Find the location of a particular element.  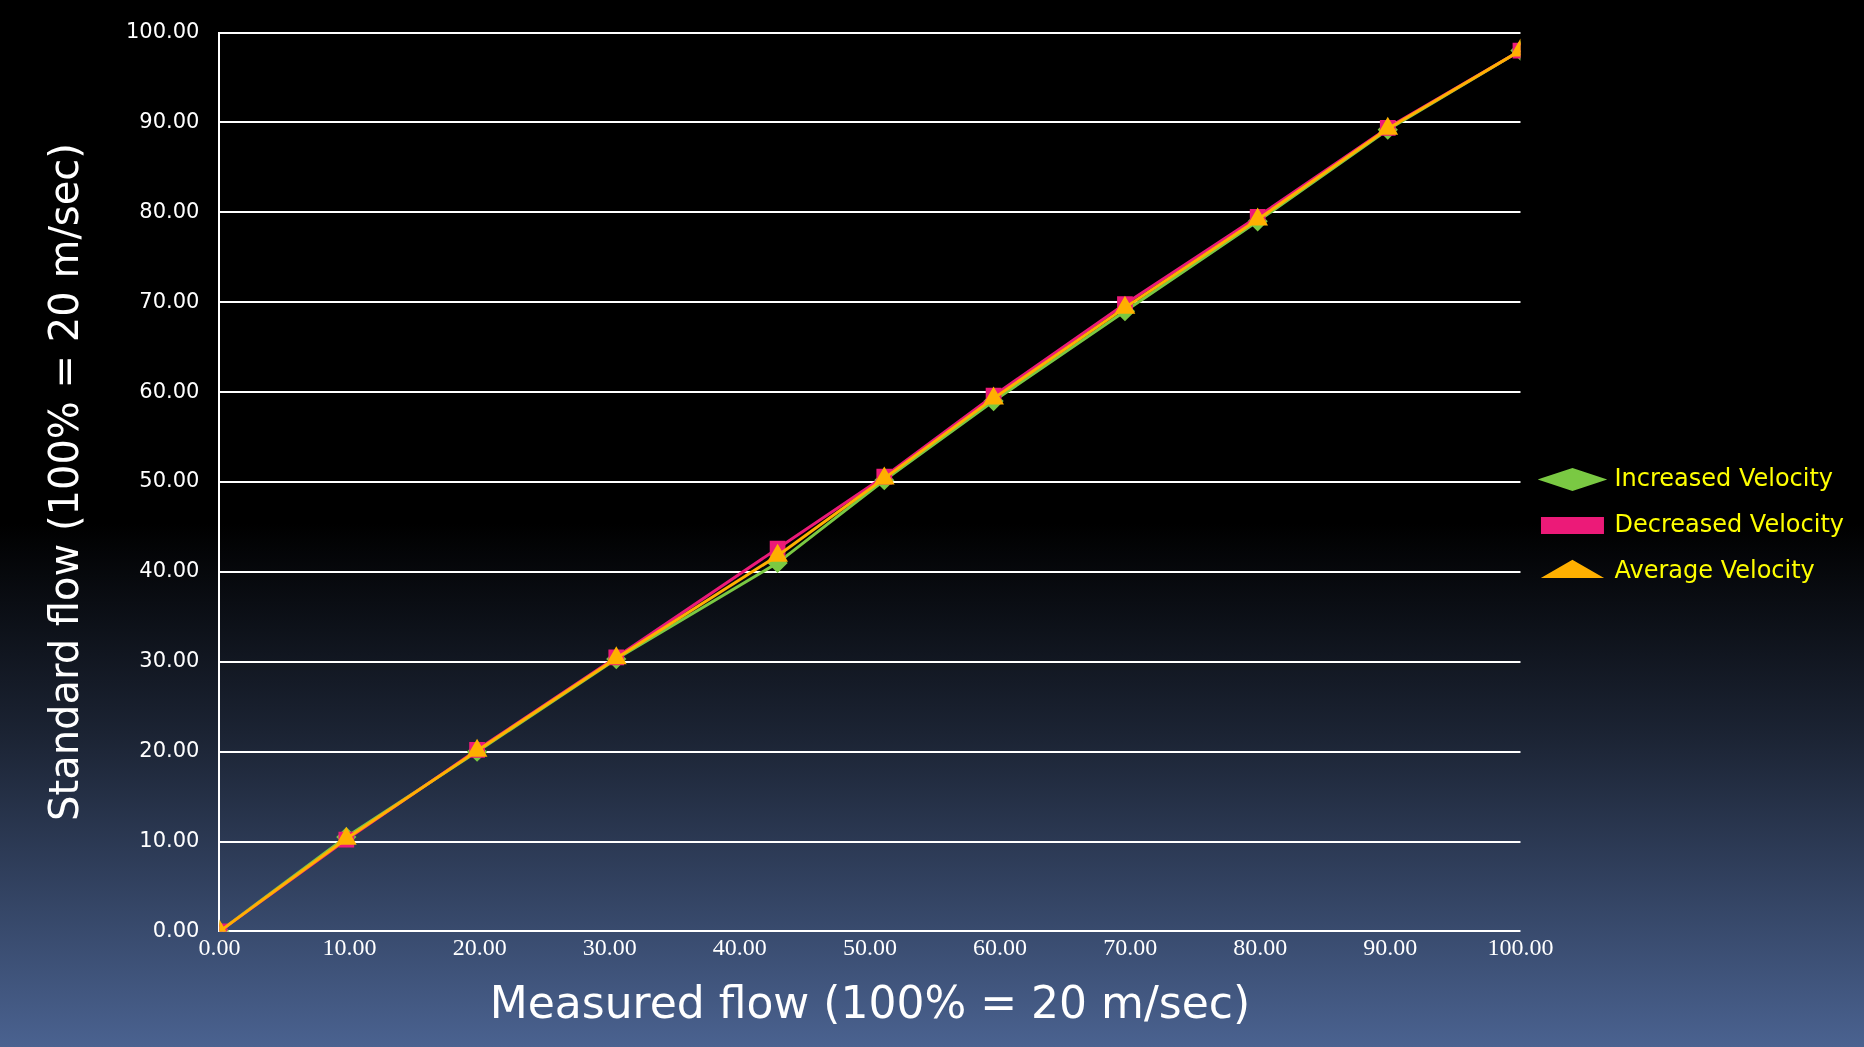

legend-label: Decreased Velocity is located at coordinates (1729, 523).